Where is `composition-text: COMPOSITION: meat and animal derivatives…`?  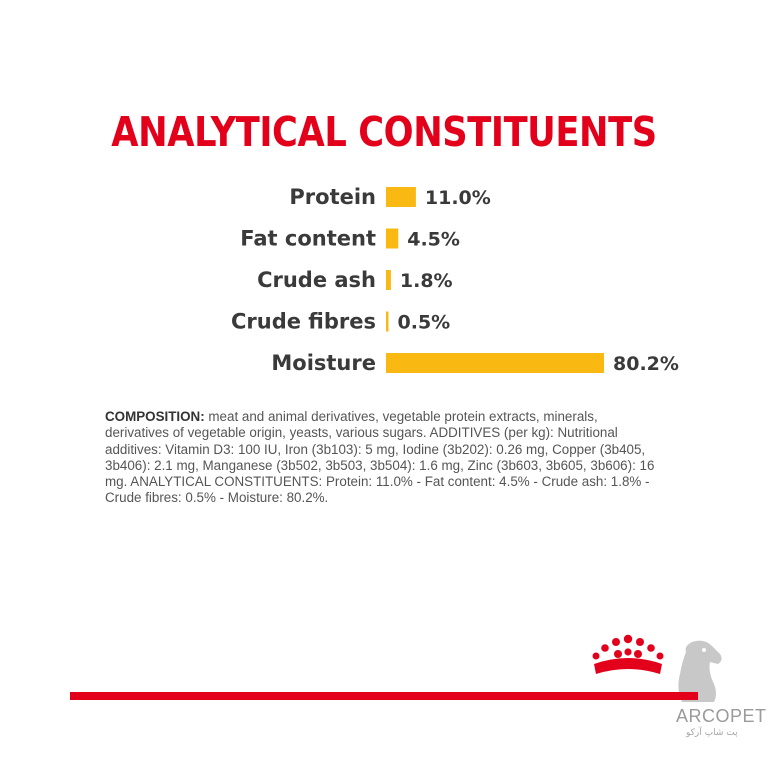
composition-text: COMPOSITION: meat and animal derivatives… is located at coordinates (385, 458).